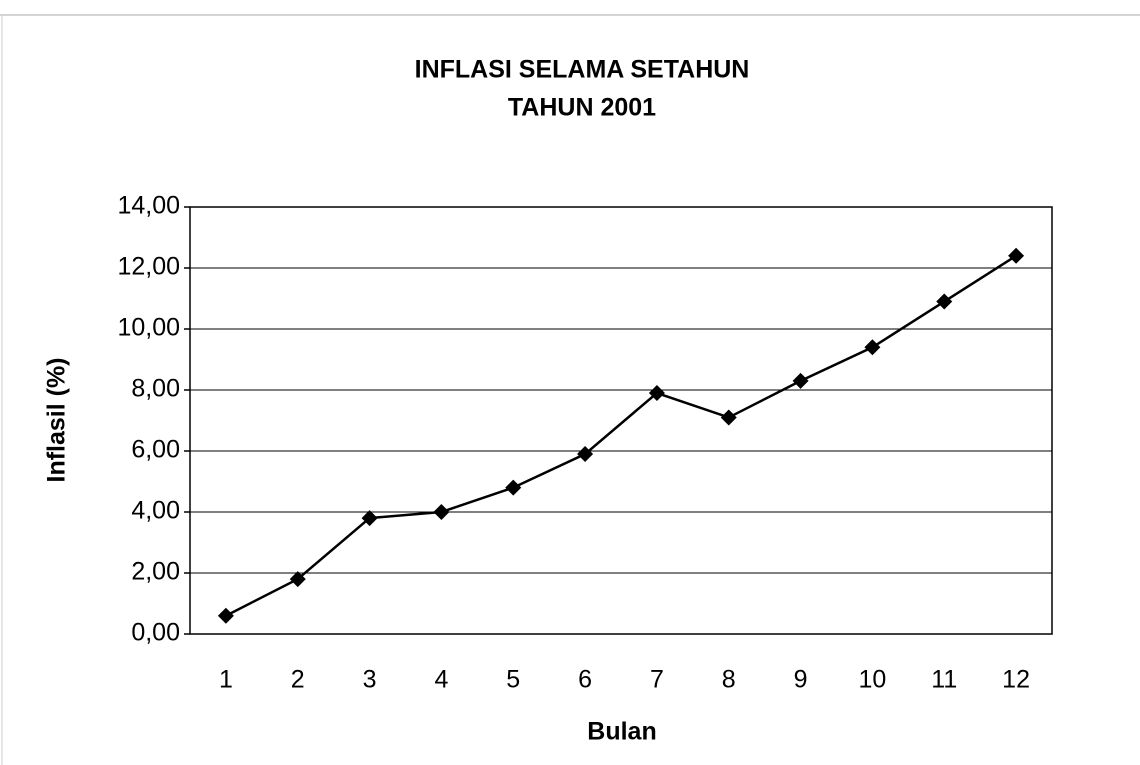 This screenshot has height=765, width=1140. I want to click on x-tick-label: 4, so click(441, 680).